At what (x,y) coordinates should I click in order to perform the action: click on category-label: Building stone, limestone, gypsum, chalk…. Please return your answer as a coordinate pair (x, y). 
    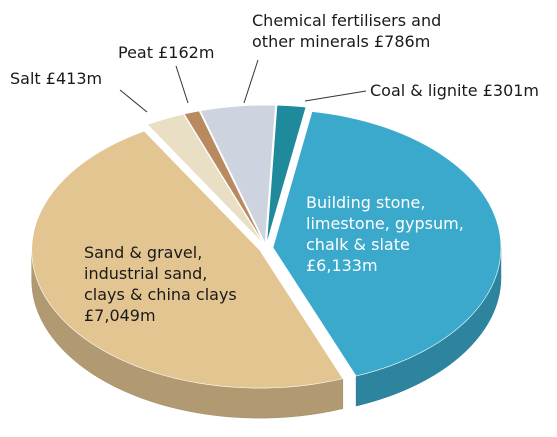
    Looking at the image, I should click on (385, 223).